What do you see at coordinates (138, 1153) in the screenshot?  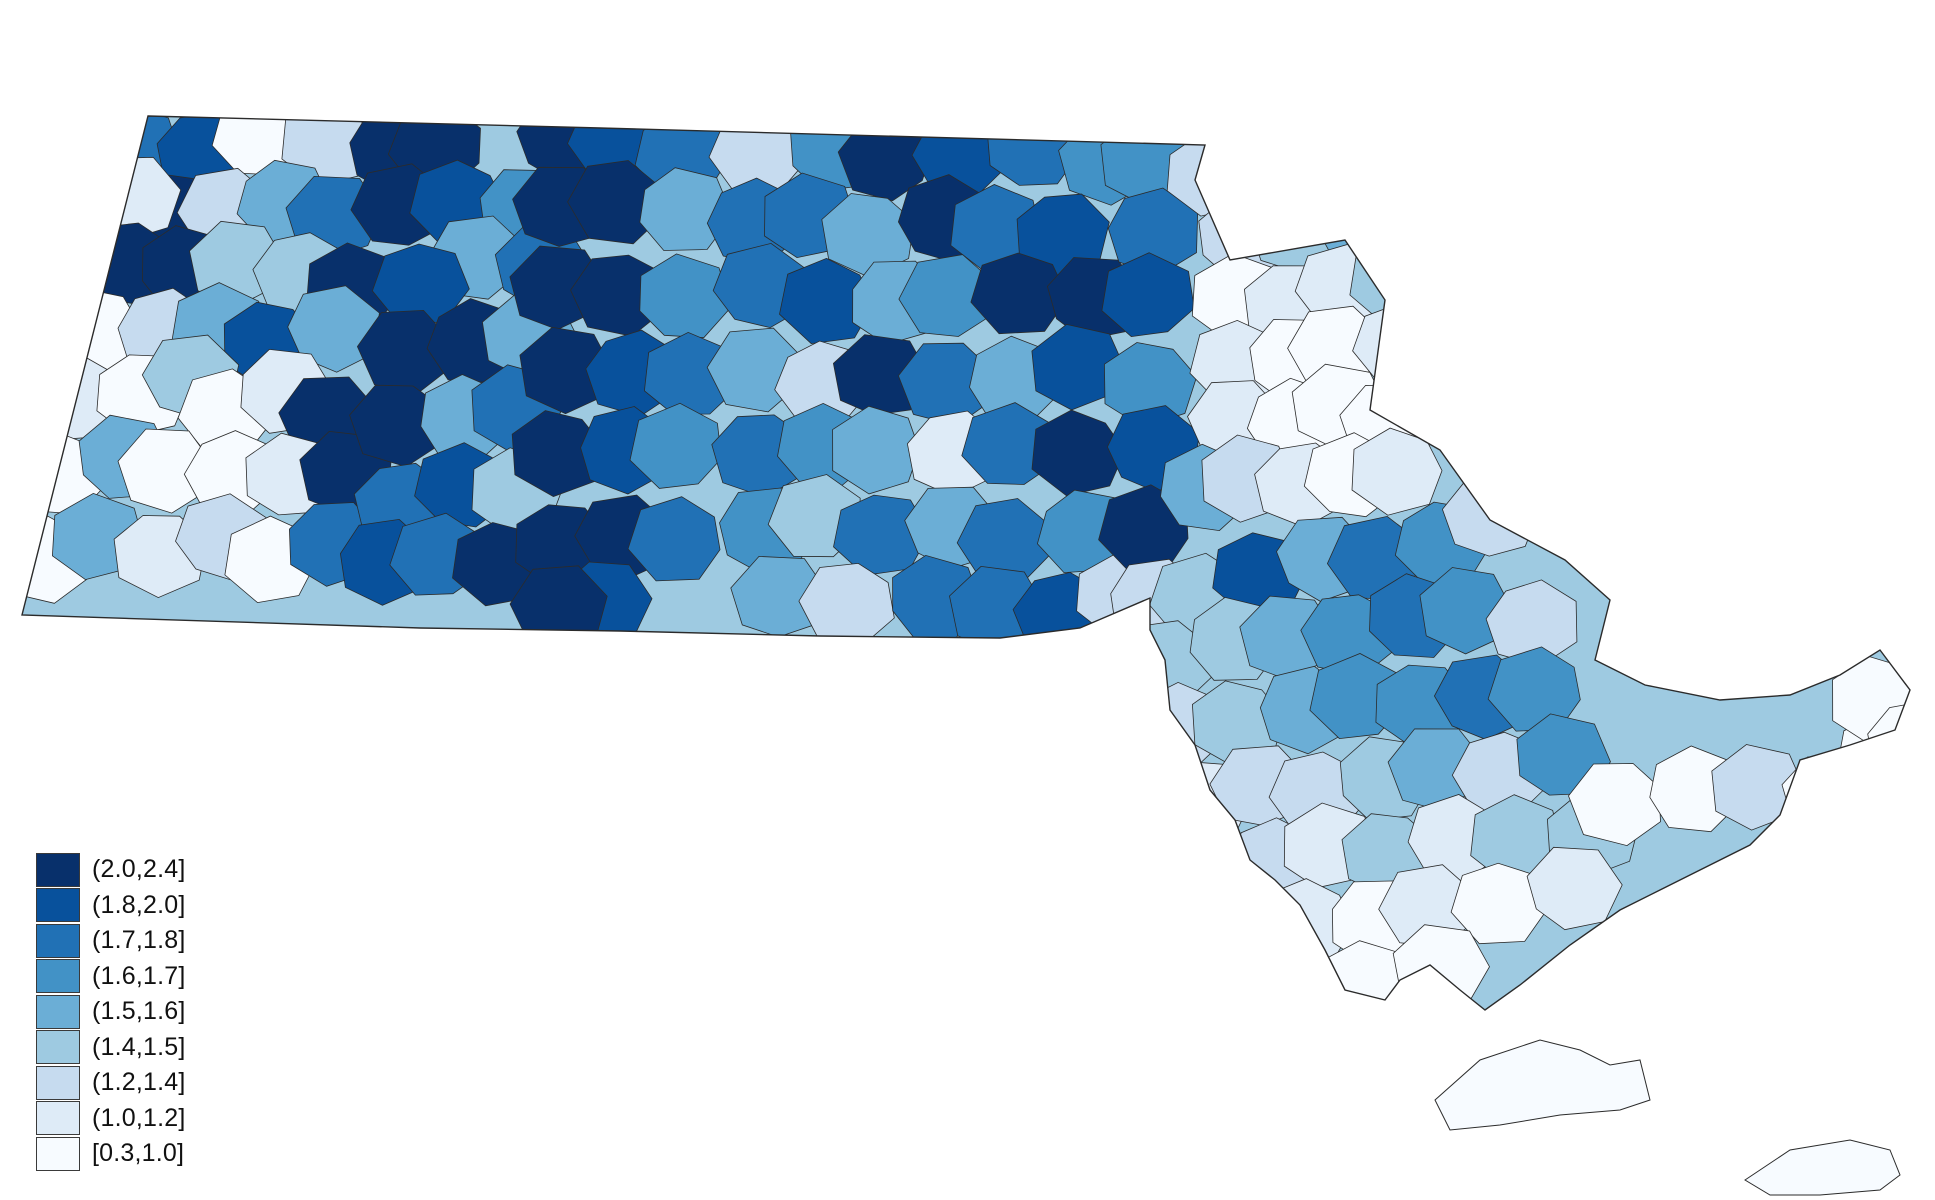 I see `legend-label: [0.3,1.0]` at bounding box center [138, 1153].